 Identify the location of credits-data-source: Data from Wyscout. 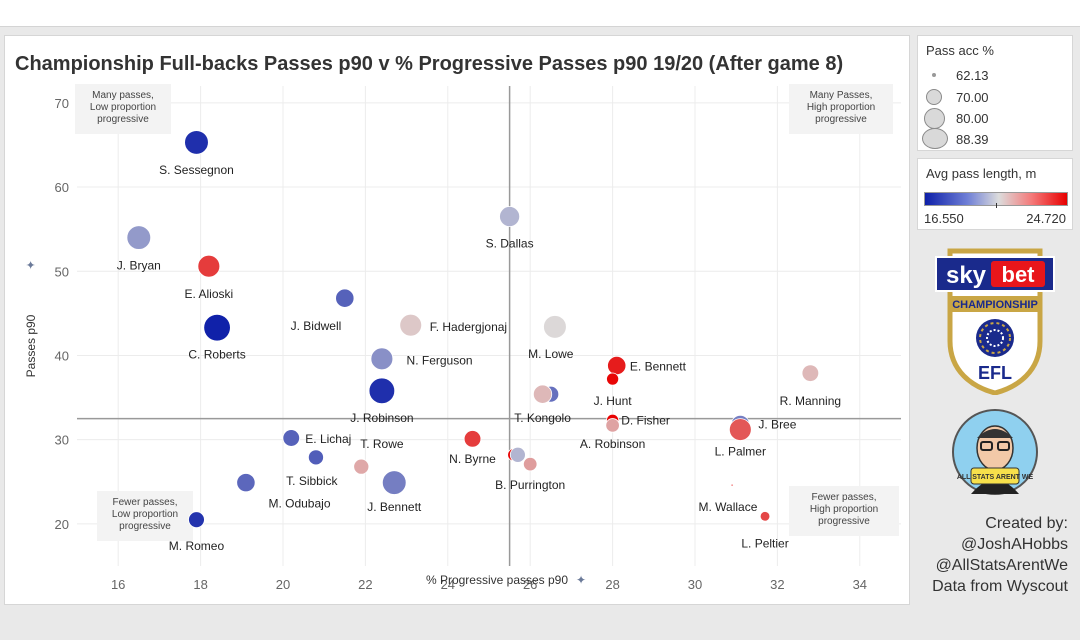
(1000, 586).